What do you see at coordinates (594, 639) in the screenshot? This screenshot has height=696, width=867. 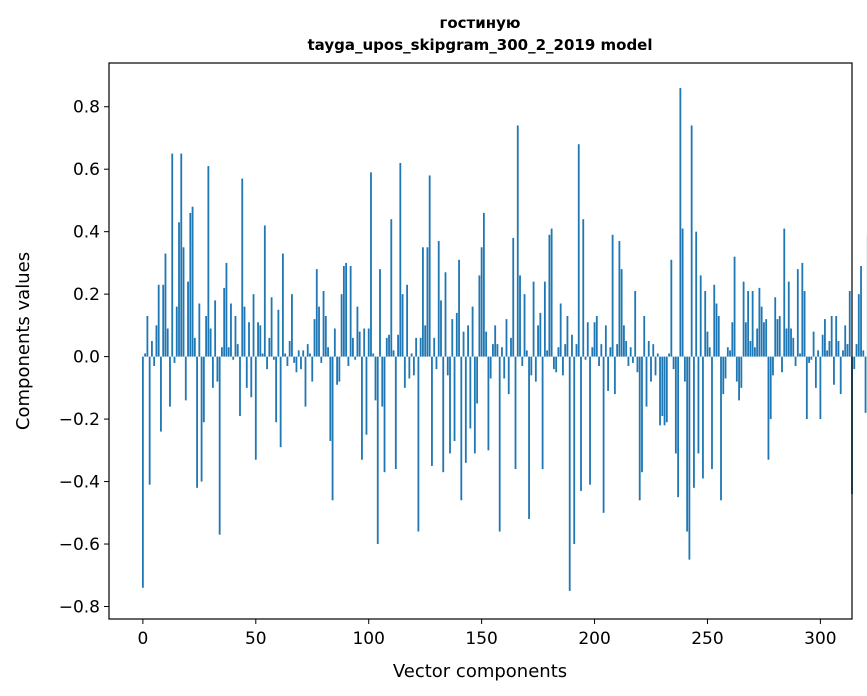 I see `x-tick-label: 200` at bounding box center [594, 639].